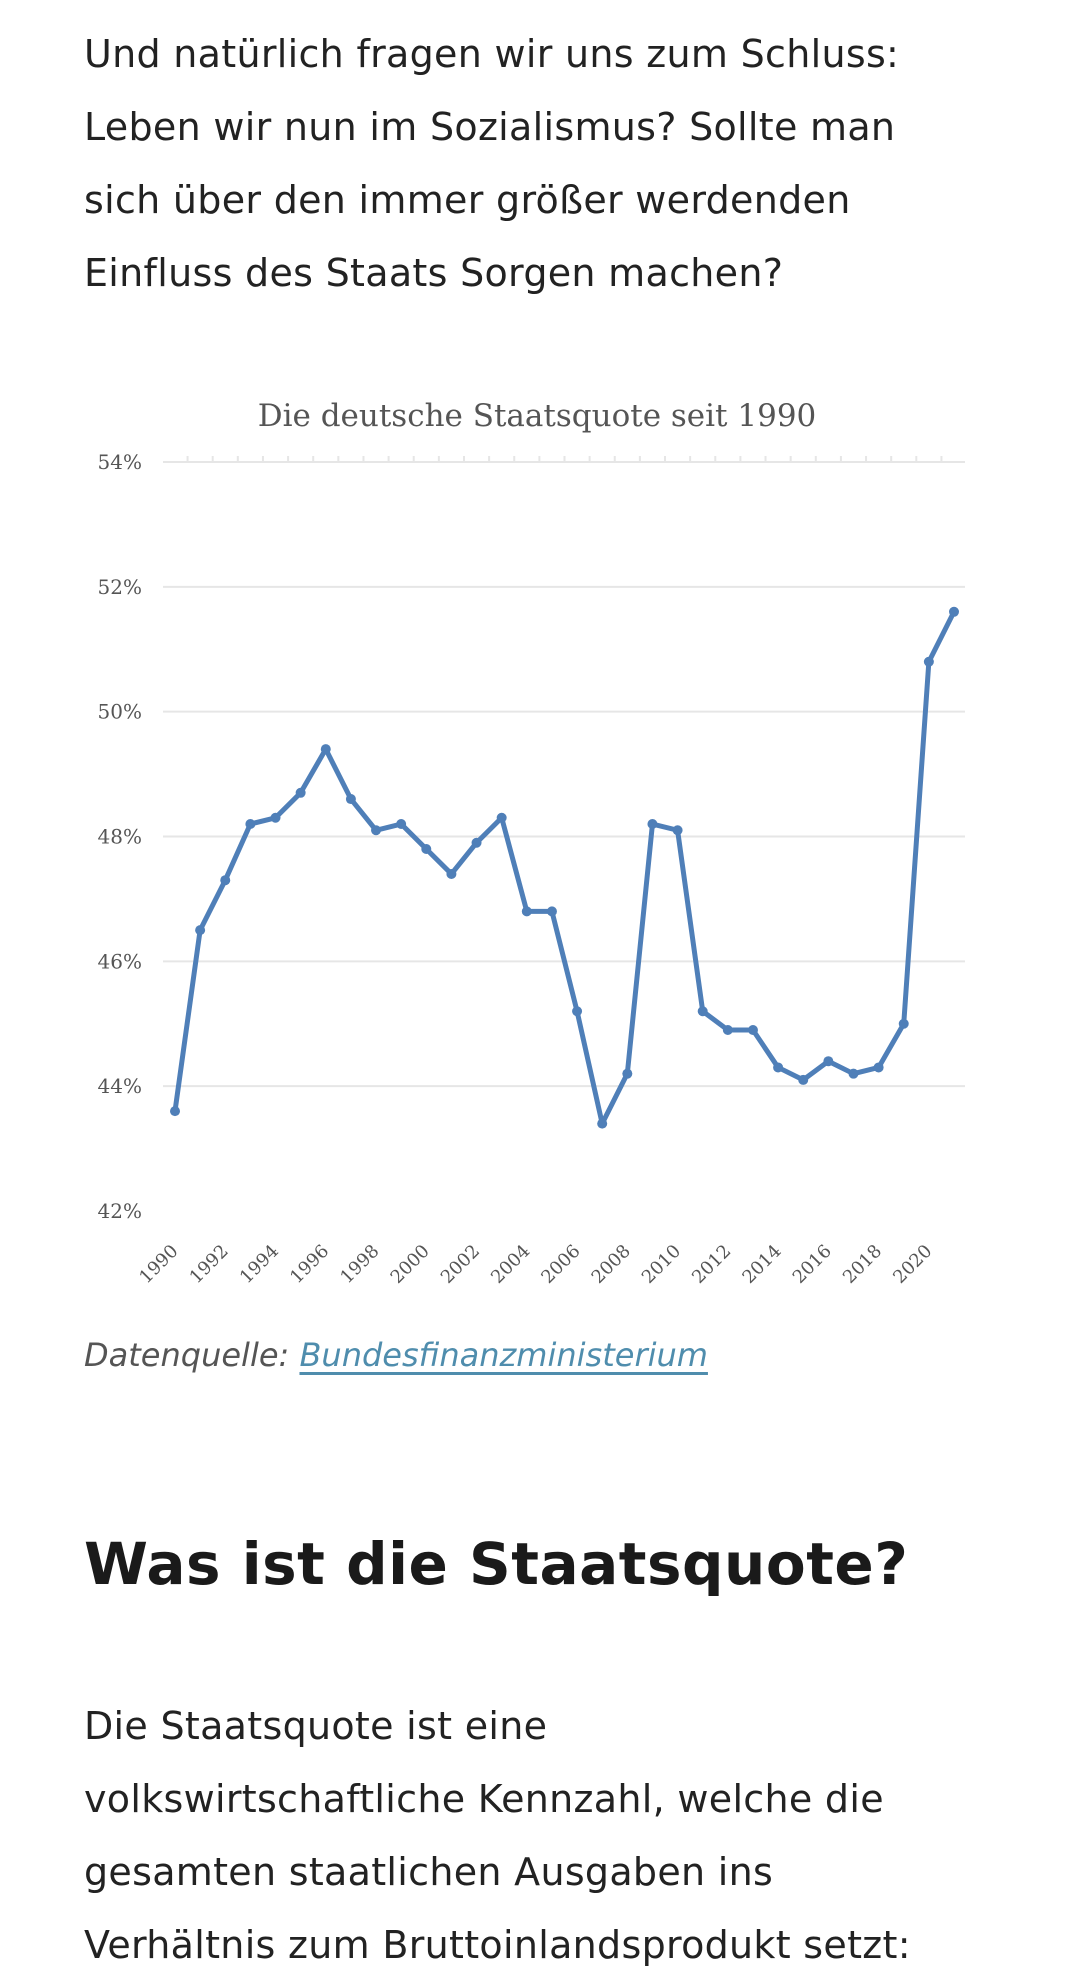  Describe the element at coordinates (259, 1264) in the screenshot. I see `x-tick-label: 1994` at that location.